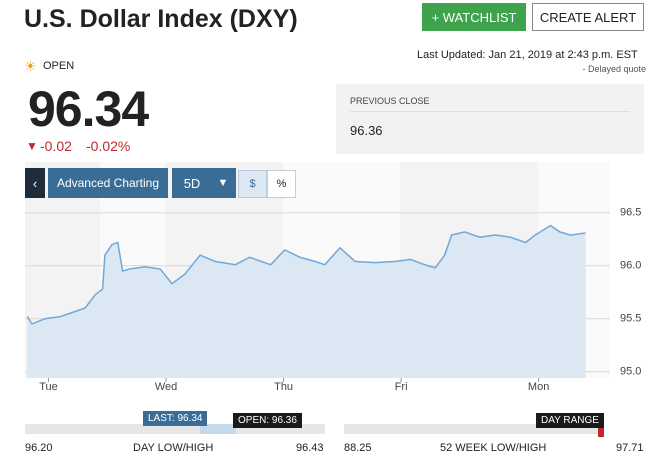 The width and height of the screenshot is (666, 470). Describe the element at coordinates (166, 387) in the screenshot. I see `x-tick-label: Wed` at that location.